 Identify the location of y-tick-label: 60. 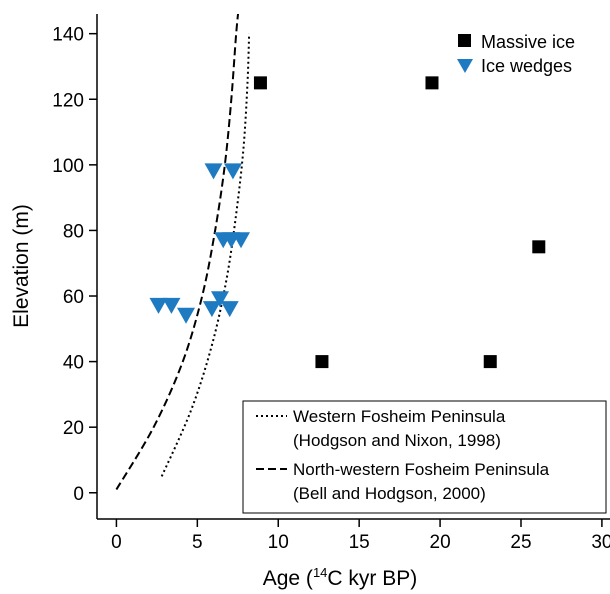
(73, 297).